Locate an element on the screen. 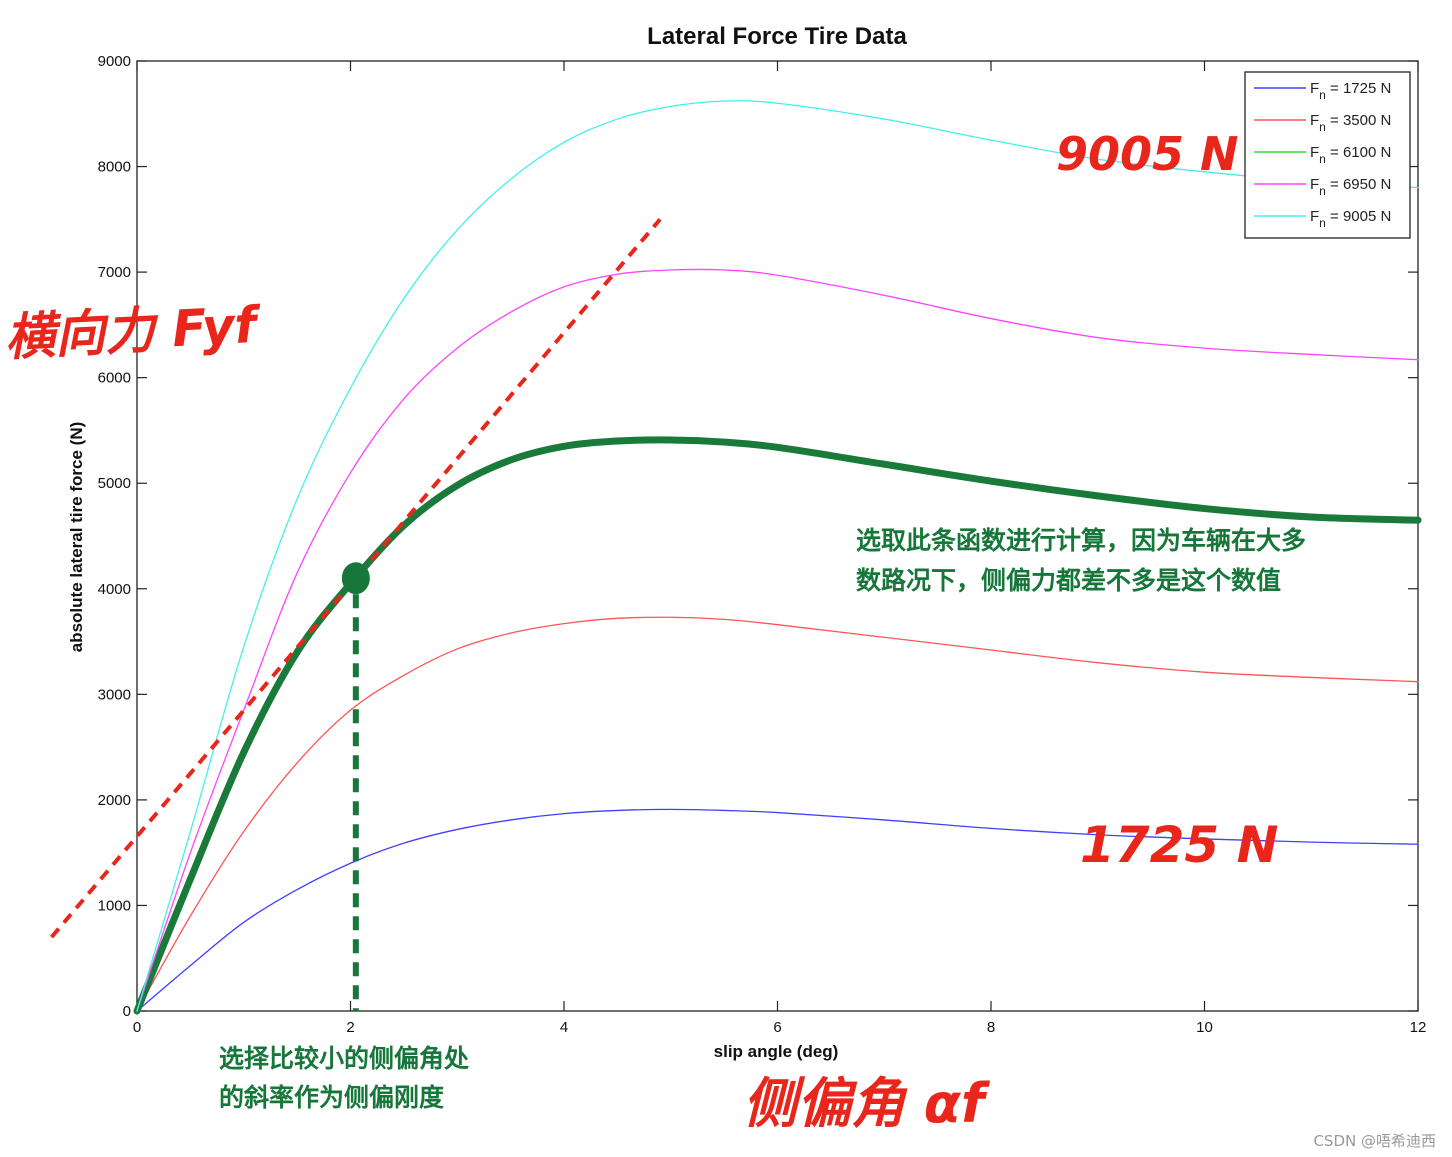 This screenshot has height=1157, width=1452. x-tick-label: 10 is located at coordinates (1204, 1027).